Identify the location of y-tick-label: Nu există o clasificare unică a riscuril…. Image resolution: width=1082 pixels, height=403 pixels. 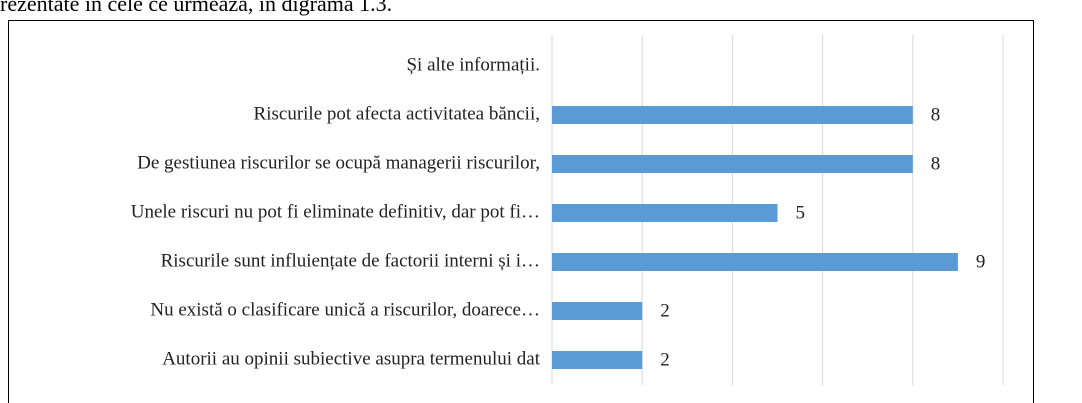
(345, 309).